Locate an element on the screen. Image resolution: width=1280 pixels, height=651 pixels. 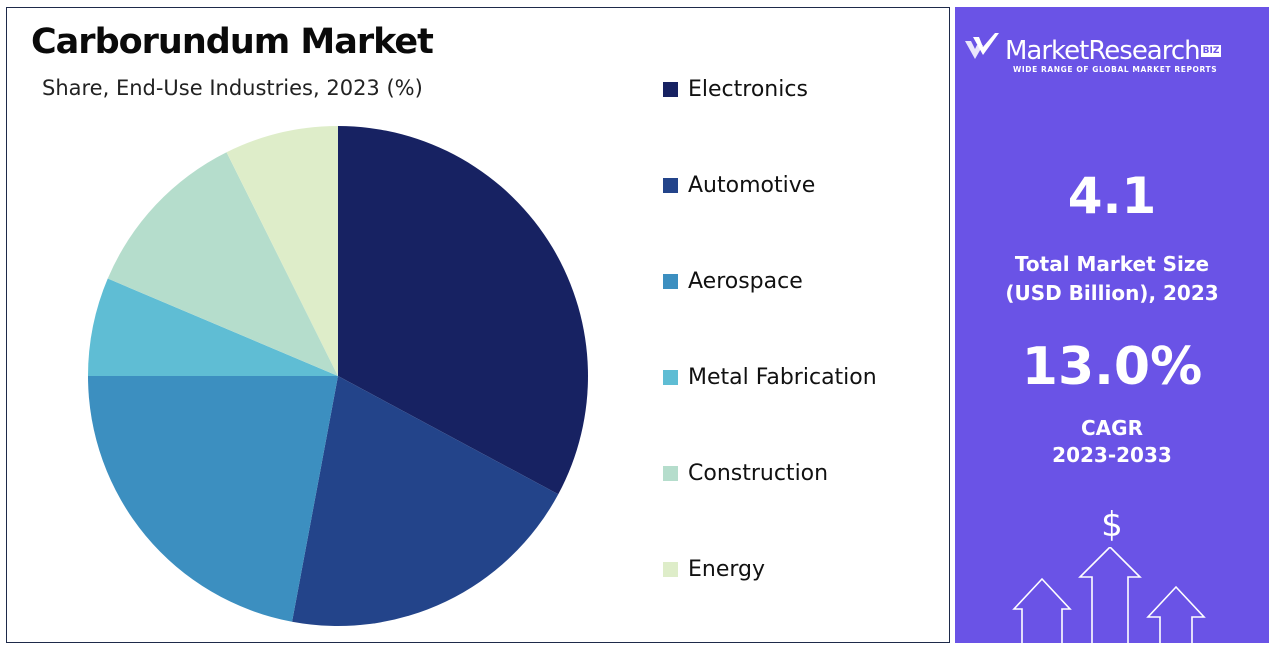
brand-tagline: WIDE RANGE OF GLOBAL MARKET REPORTS is located at coordinates (1115, 69).